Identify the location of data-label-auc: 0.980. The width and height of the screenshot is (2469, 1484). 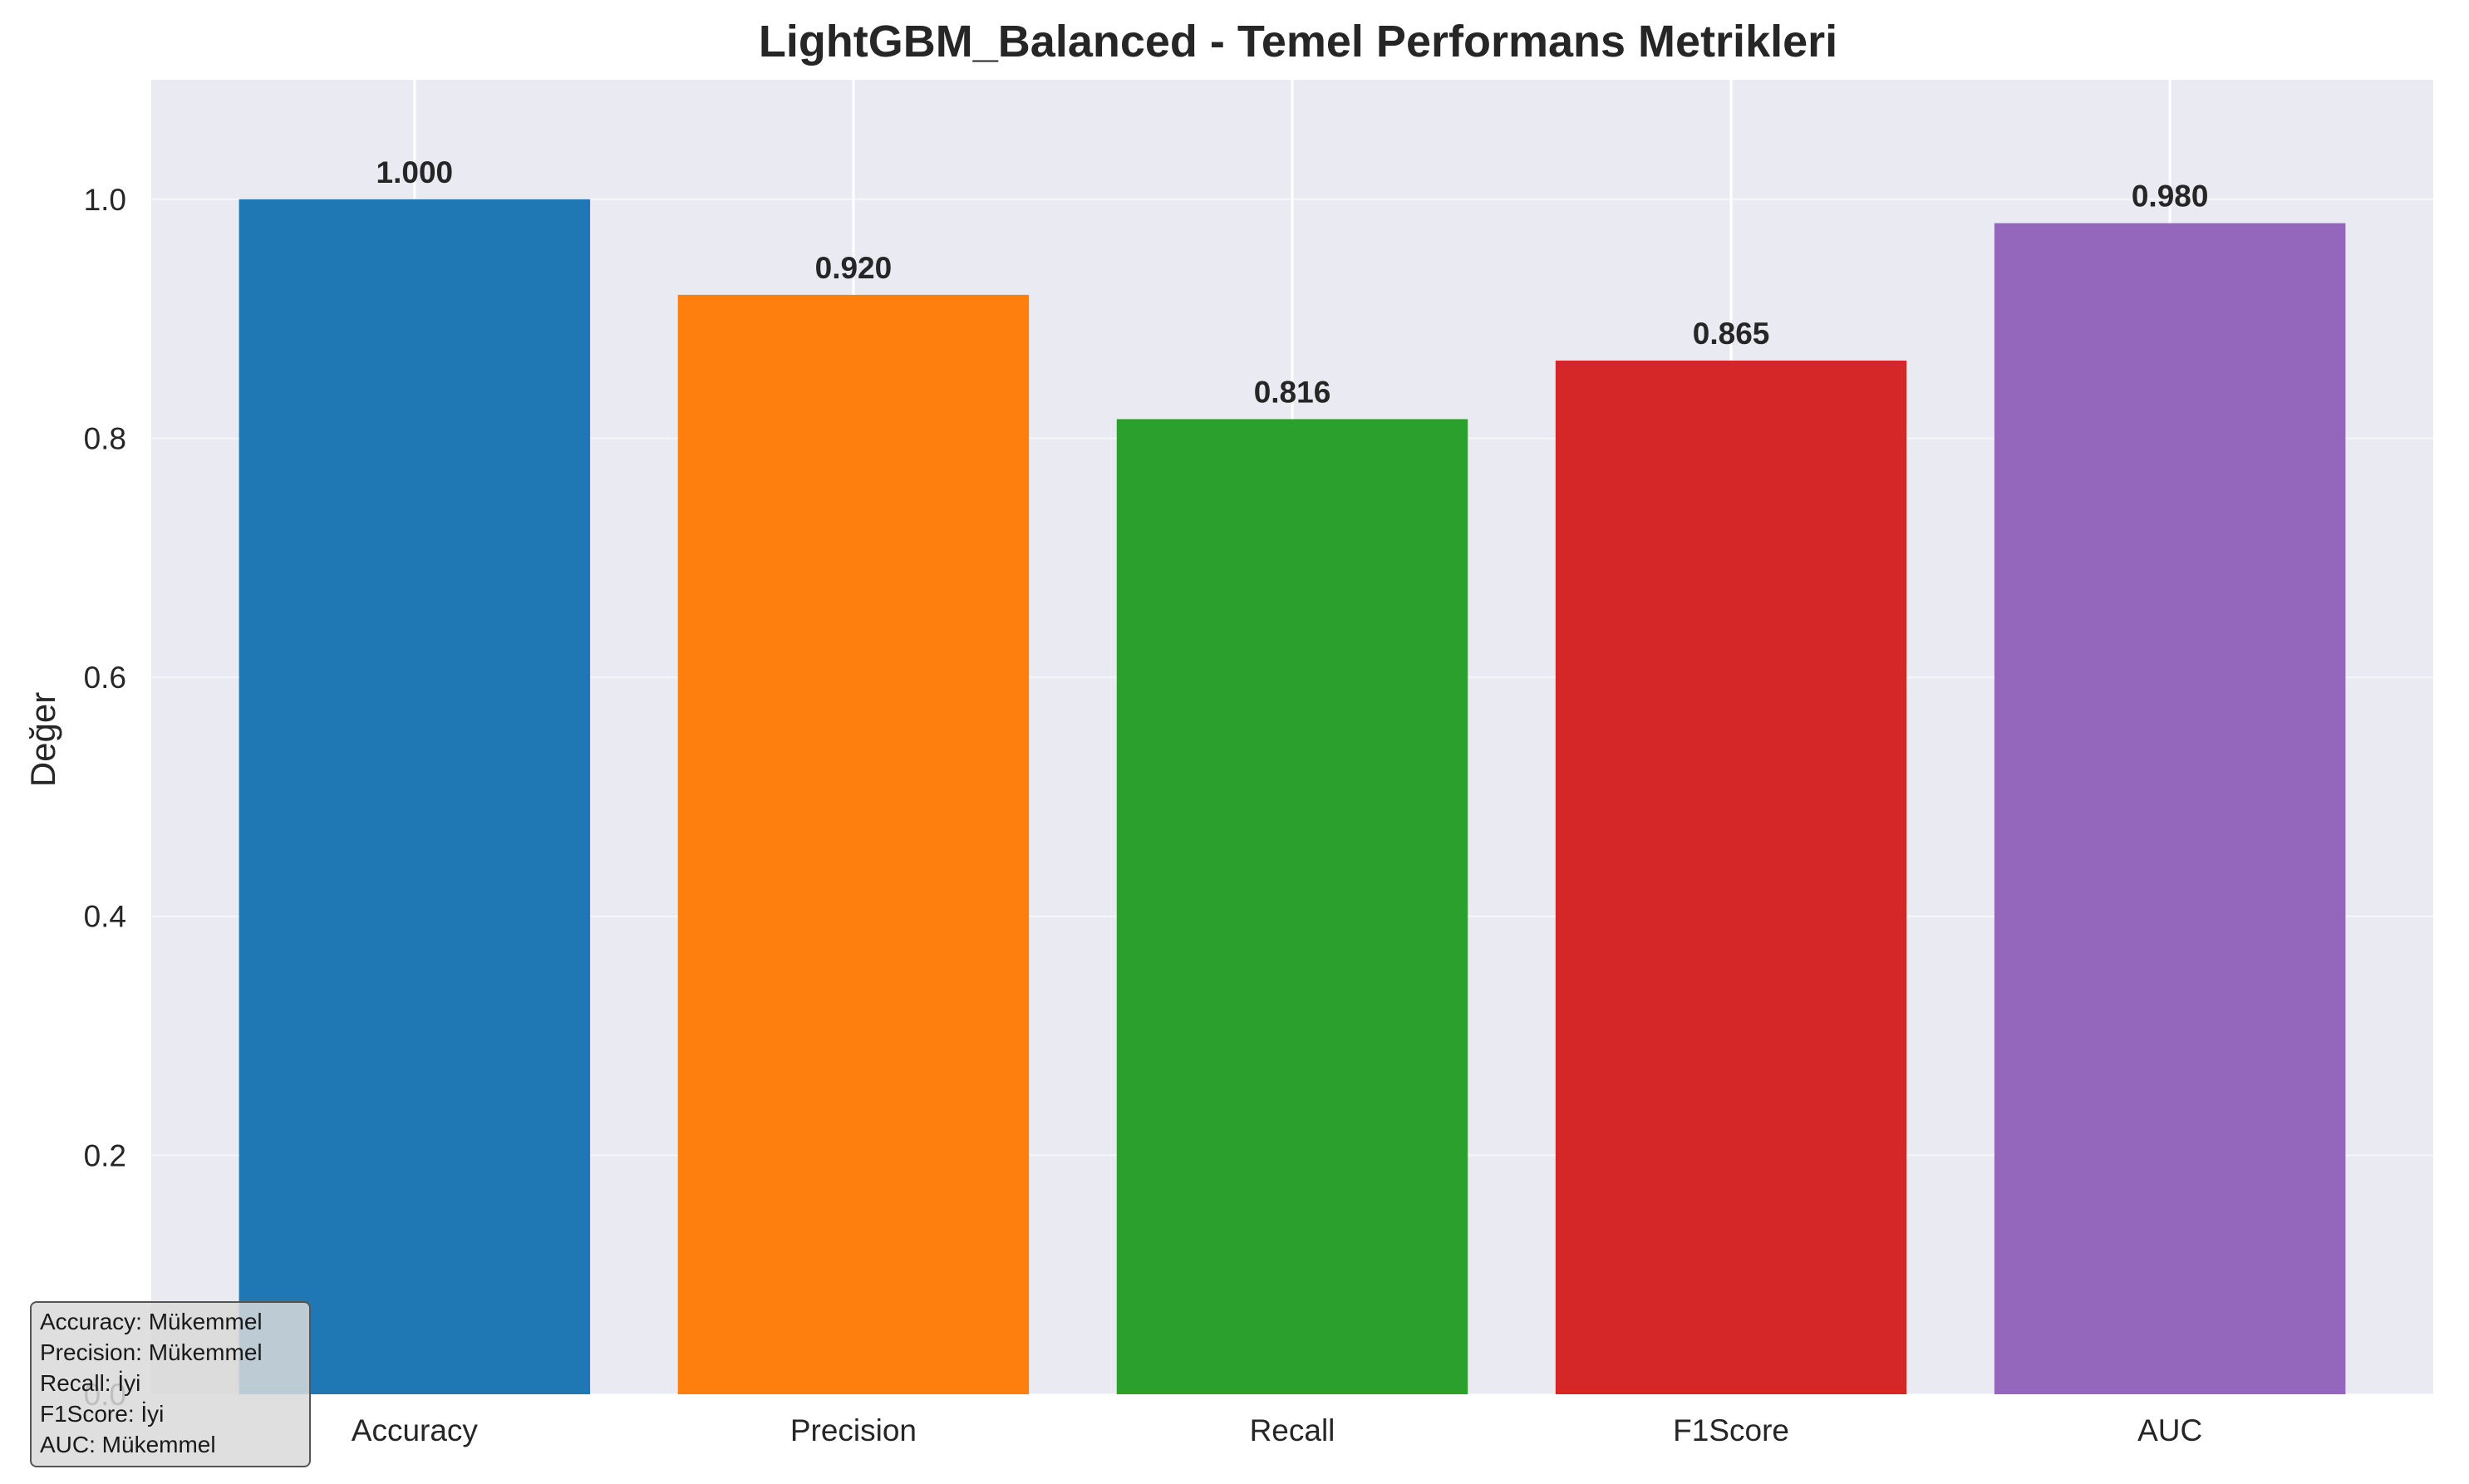
(2170, 196).